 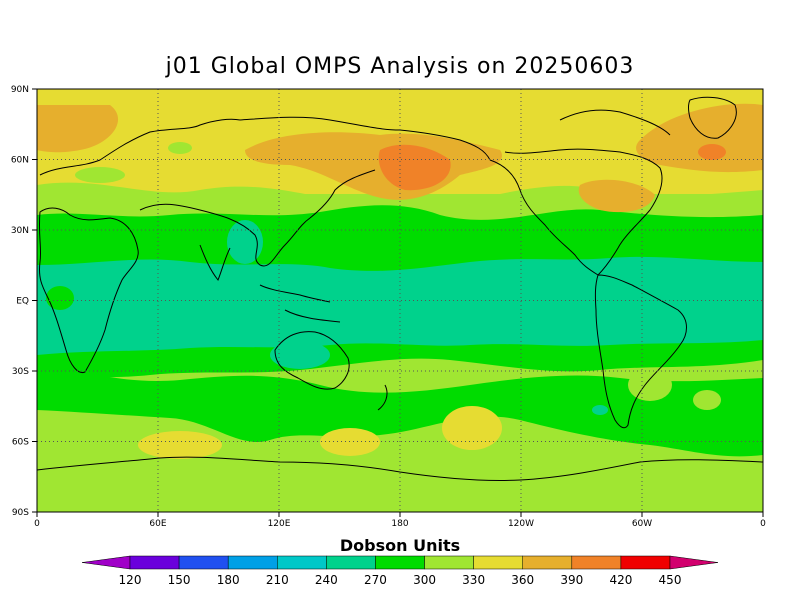 What do you see at coordinates (20, 372) in the screenshot?
I see `lat-label-30s: 30S` at bounding box center [20, 372].